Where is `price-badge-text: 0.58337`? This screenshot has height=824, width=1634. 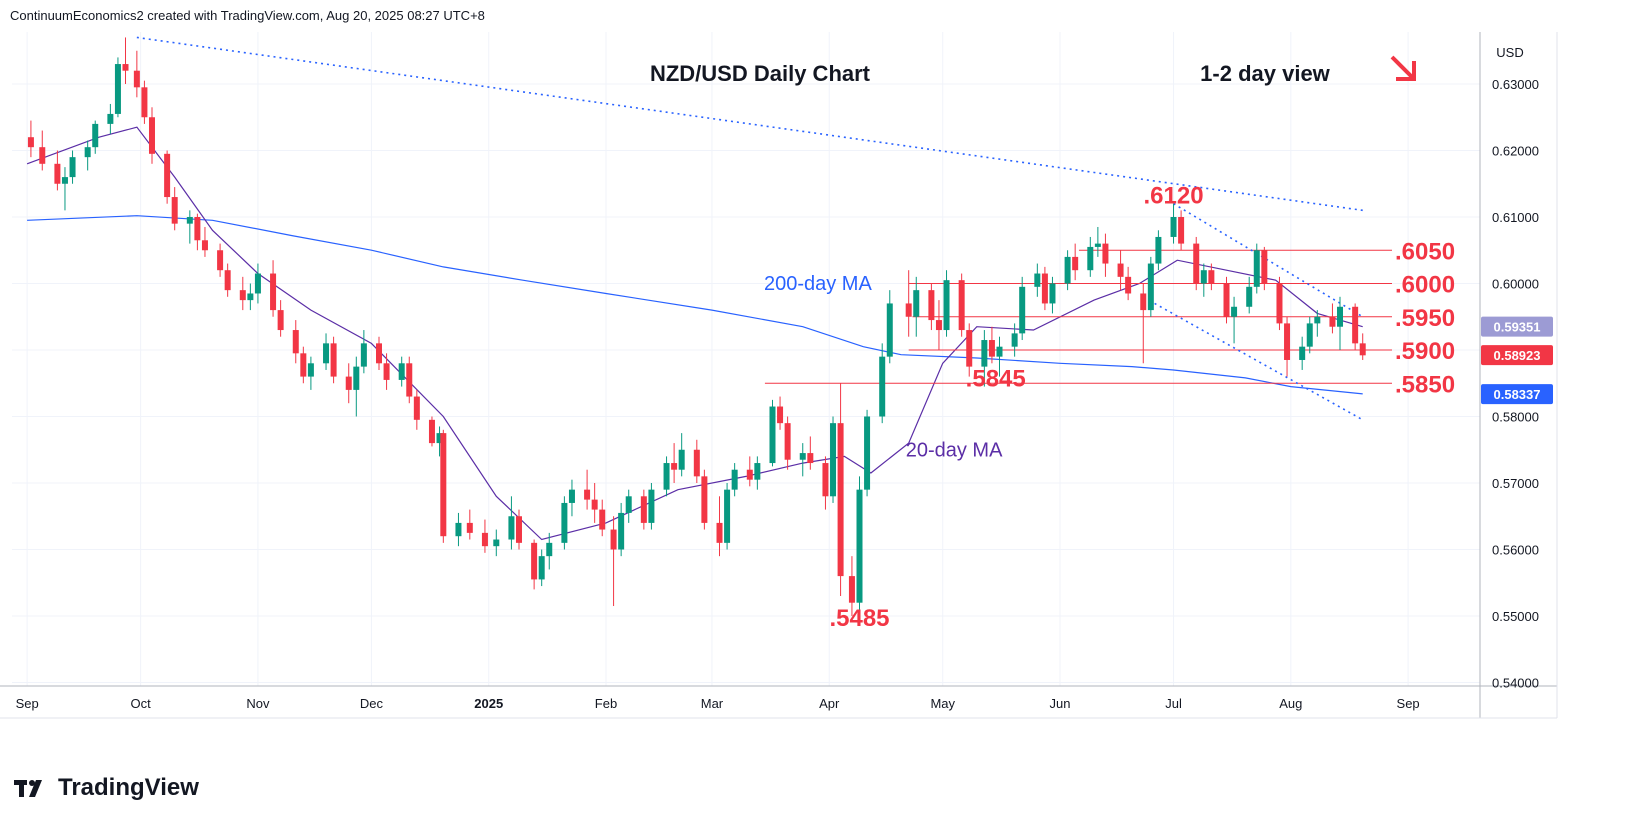
price-badge-text: 0.58337 is located at coordinates (1517, 394).